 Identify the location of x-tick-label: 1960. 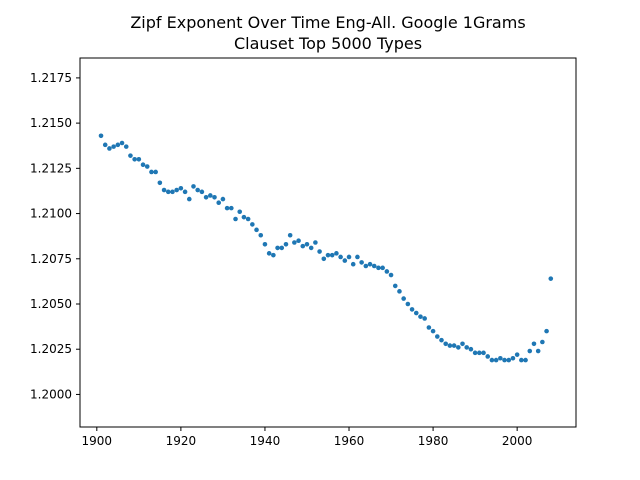
(349, 441).